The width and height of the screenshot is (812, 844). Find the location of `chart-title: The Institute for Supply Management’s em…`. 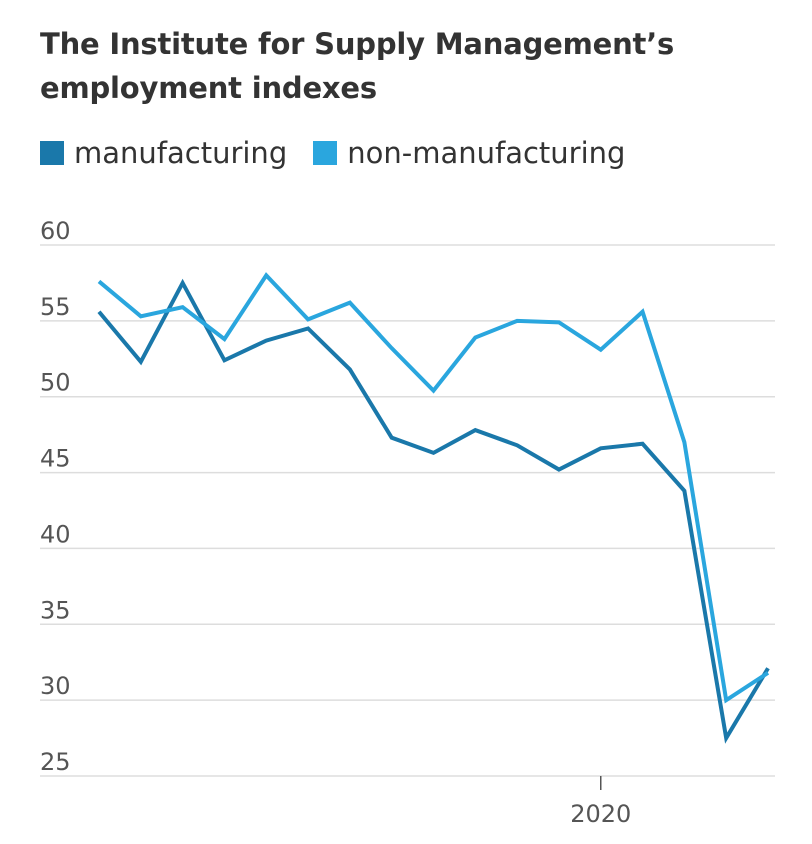

chart-title: The Institute for Supply Management’s em… is located at coordinates (357, 66).